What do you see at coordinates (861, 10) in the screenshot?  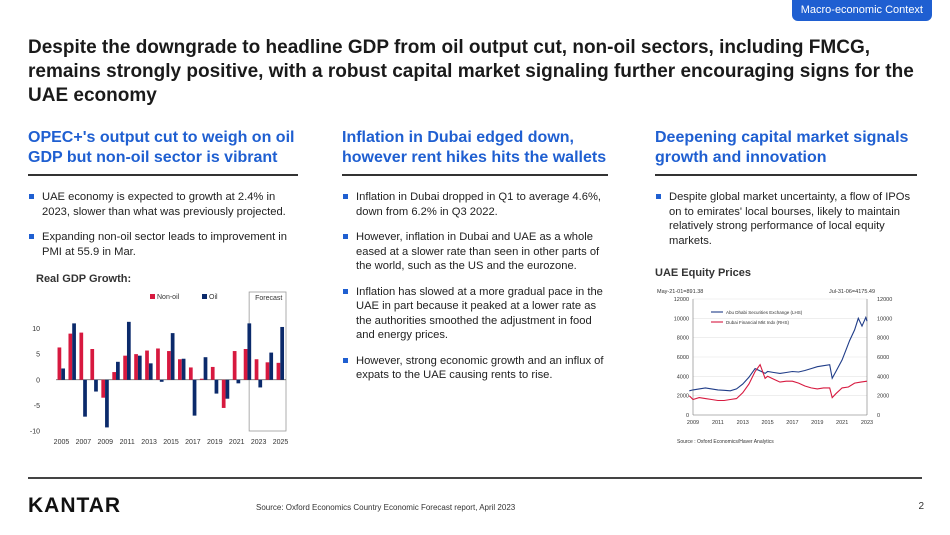 I see `section-tag: Macro-economic Context` at bounding box center [861, 10].